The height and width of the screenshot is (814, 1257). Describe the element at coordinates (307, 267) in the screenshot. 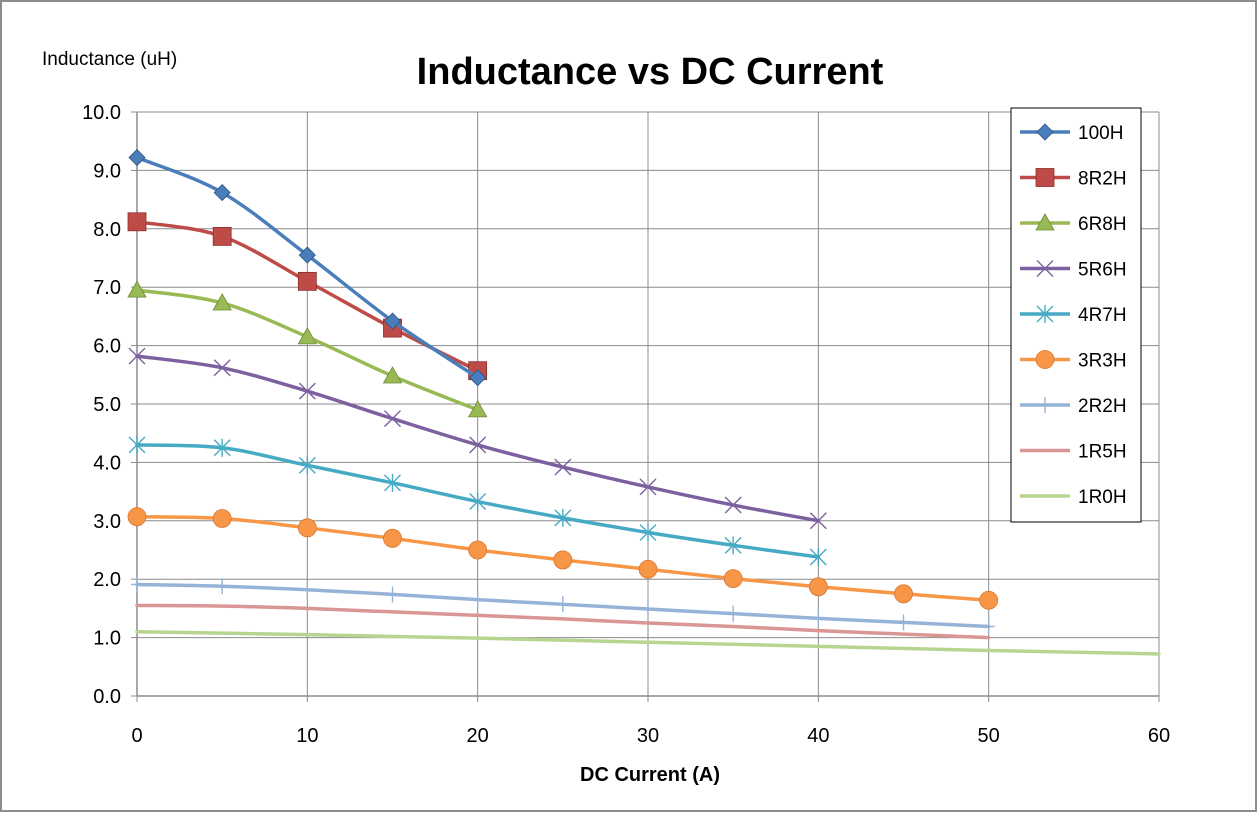

I see `series-100H` at that location.